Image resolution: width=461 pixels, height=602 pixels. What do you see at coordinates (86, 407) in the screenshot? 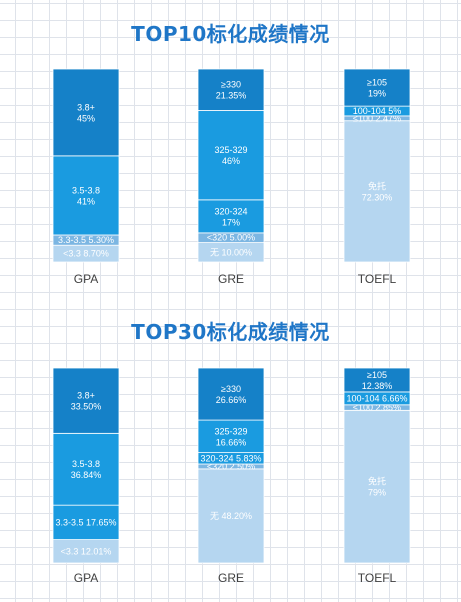
I see `chart2-gpa-segment-3-value: 33.50%` at bounding box center [86, 407].